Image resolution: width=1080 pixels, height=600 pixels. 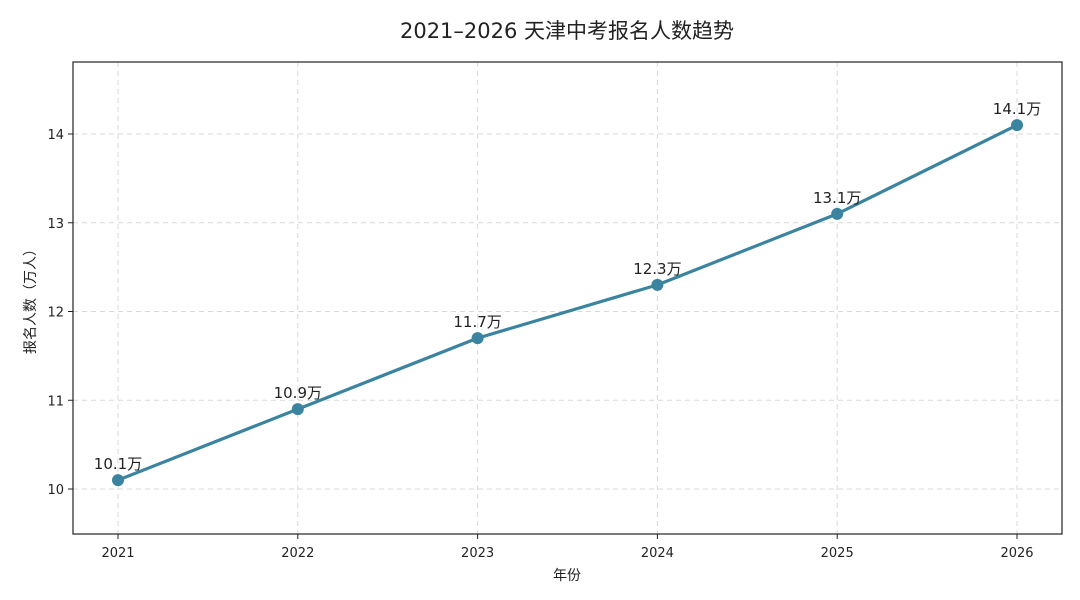 I want to click on x-tick-label: 2021, so click(x=117, y=553).